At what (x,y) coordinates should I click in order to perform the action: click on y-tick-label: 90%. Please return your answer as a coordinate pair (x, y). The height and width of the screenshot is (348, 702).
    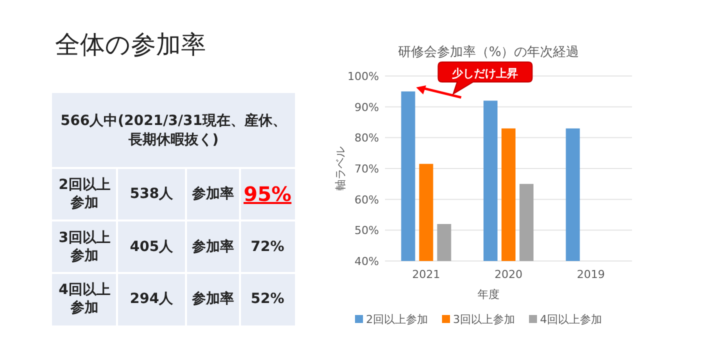
    Looking at the image, I should click on (366, 107).